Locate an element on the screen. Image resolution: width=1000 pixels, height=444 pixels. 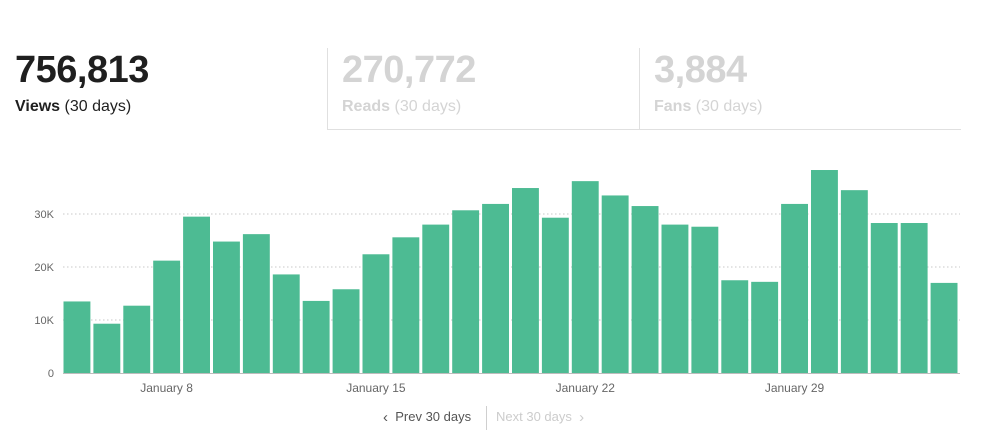
reads-count: 270,772 is located at coordinates (409, 70).